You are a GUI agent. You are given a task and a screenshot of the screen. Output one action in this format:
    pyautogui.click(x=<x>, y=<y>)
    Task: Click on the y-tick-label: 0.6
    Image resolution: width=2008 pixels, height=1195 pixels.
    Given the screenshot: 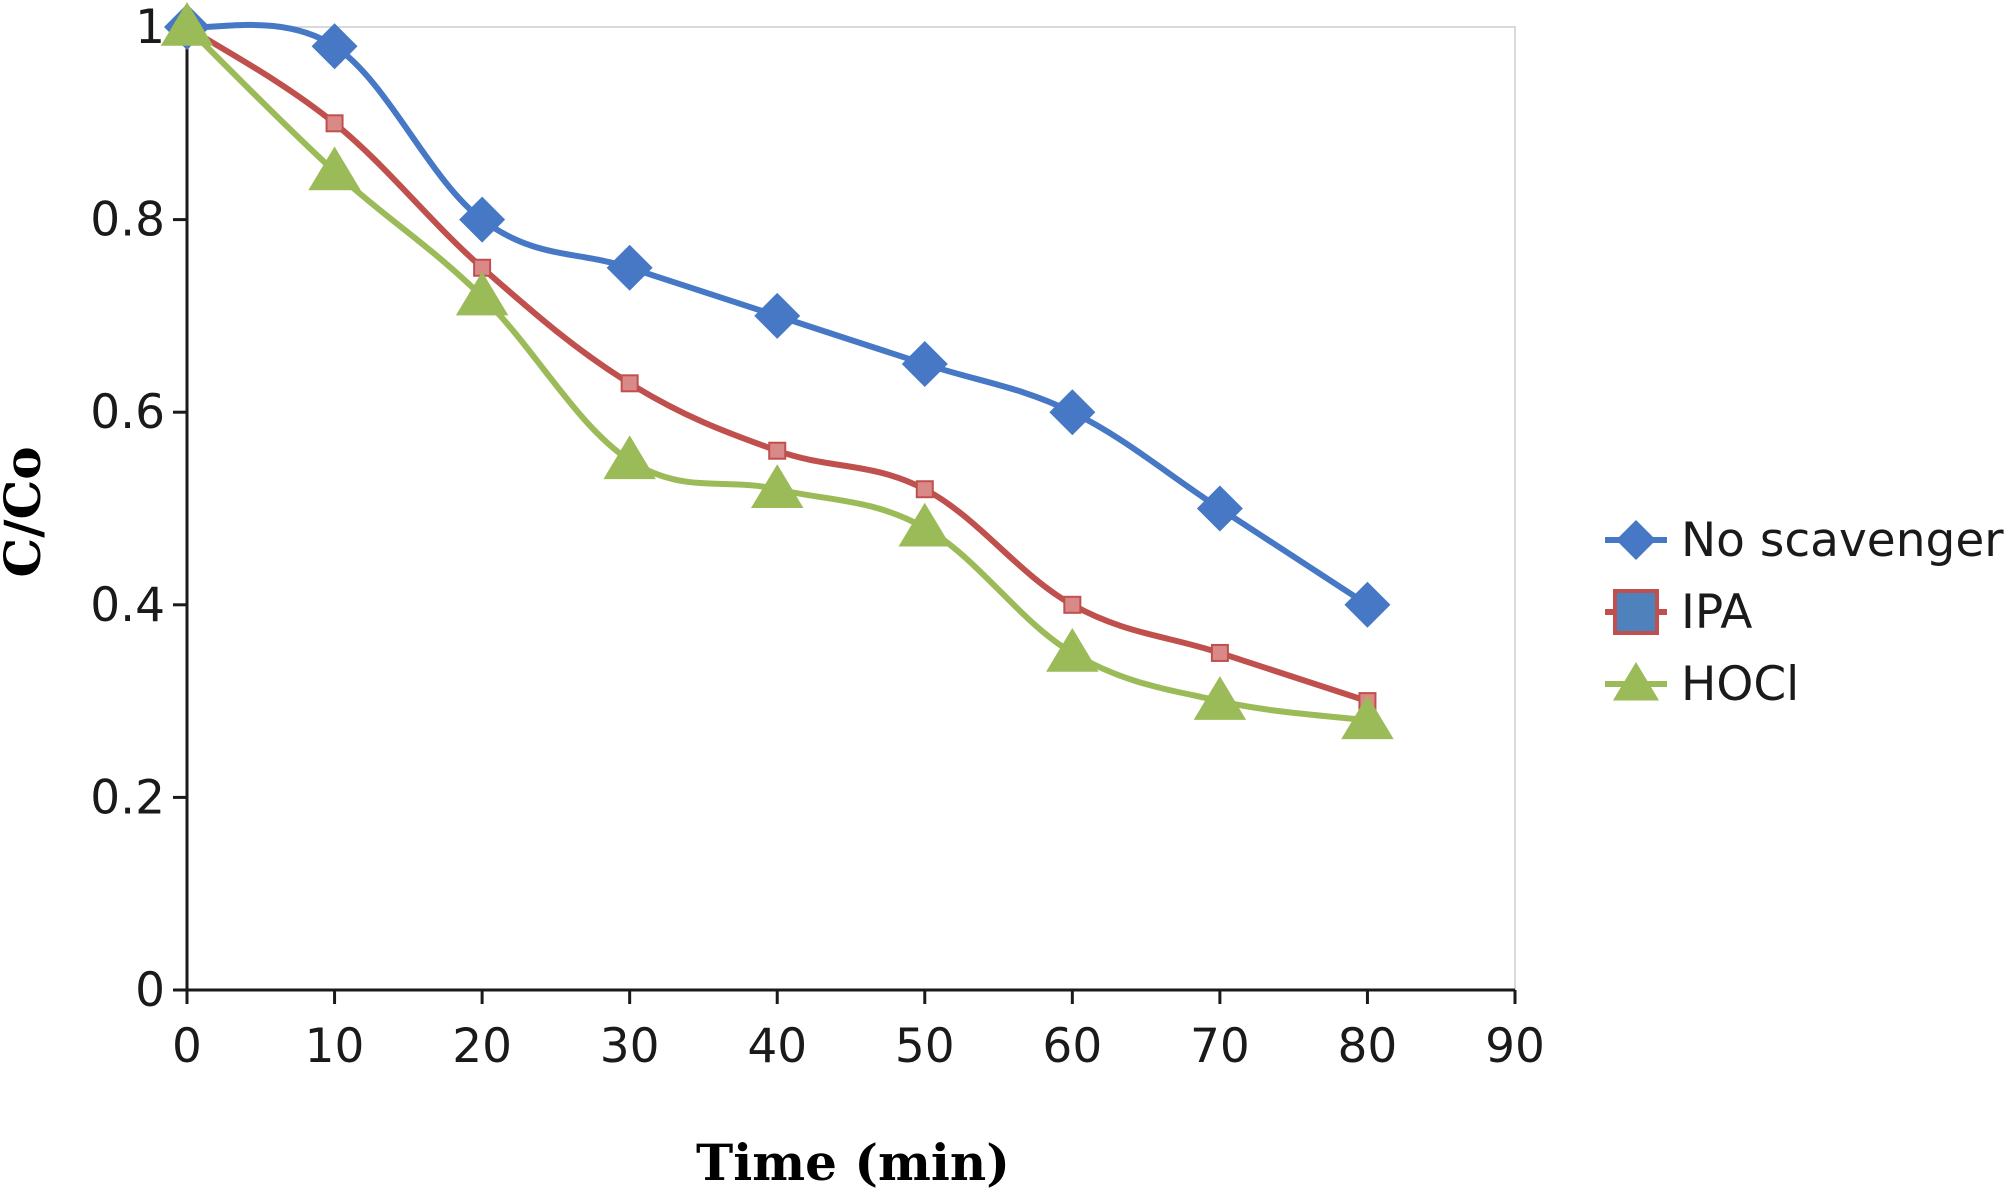 What is the action you would take?
    pyautogui.click(x=127, y=412)
    